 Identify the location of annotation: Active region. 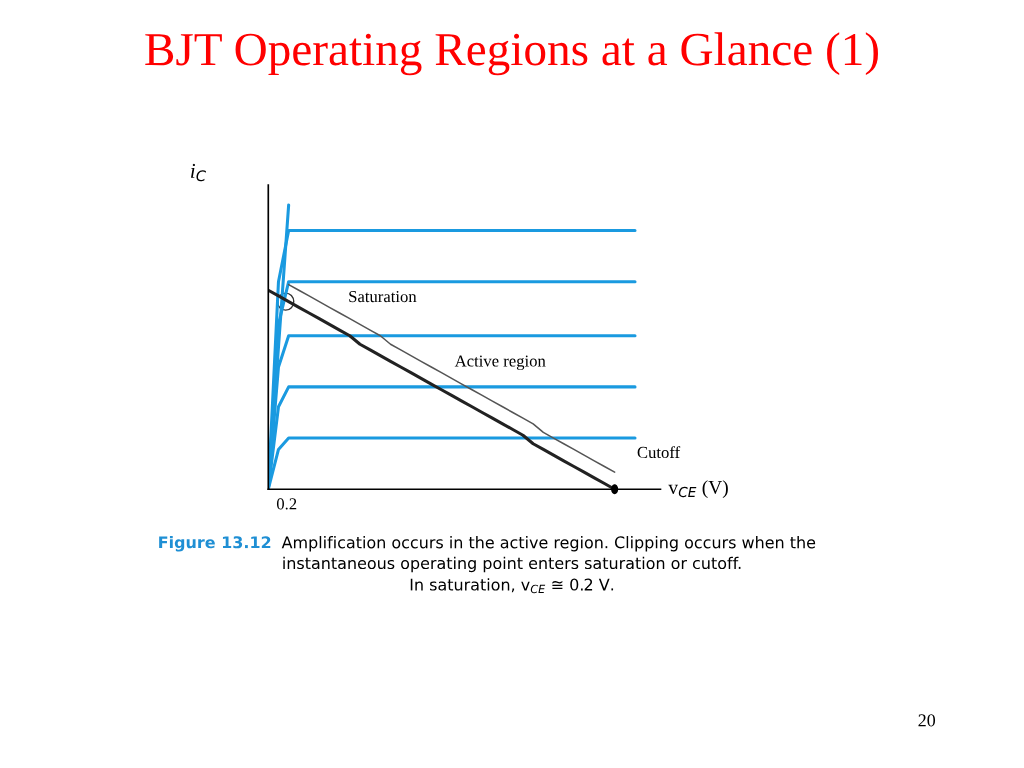
(500, 363).